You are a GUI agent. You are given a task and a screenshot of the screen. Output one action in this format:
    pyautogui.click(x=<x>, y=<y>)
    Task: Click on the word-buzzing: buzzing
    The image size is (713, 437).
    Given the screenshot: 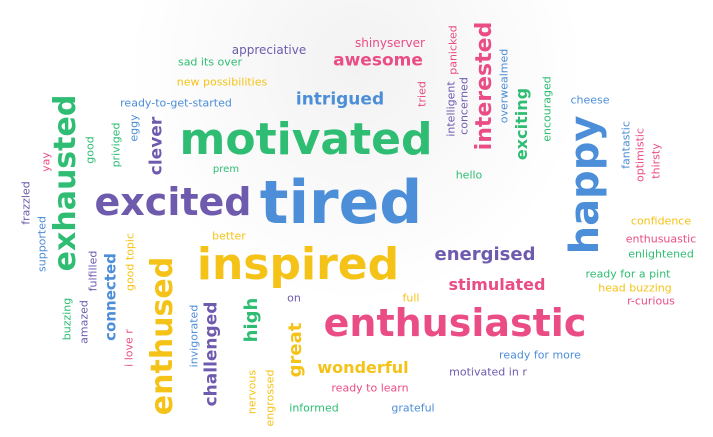 What is the action you would take?
    pyautogui.click(x=67, y=319)
    